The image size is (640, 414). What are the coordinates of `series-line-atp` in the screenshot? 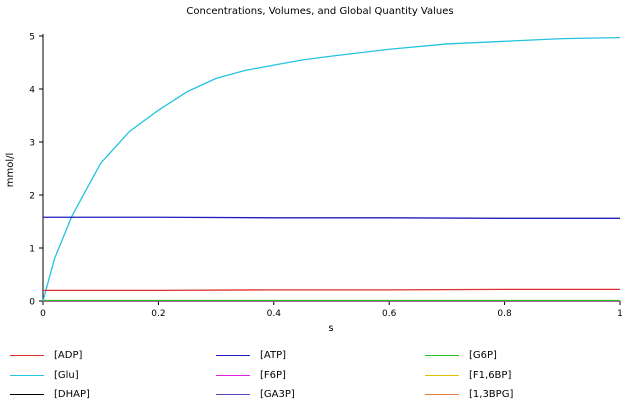 It's located at (331, 217).